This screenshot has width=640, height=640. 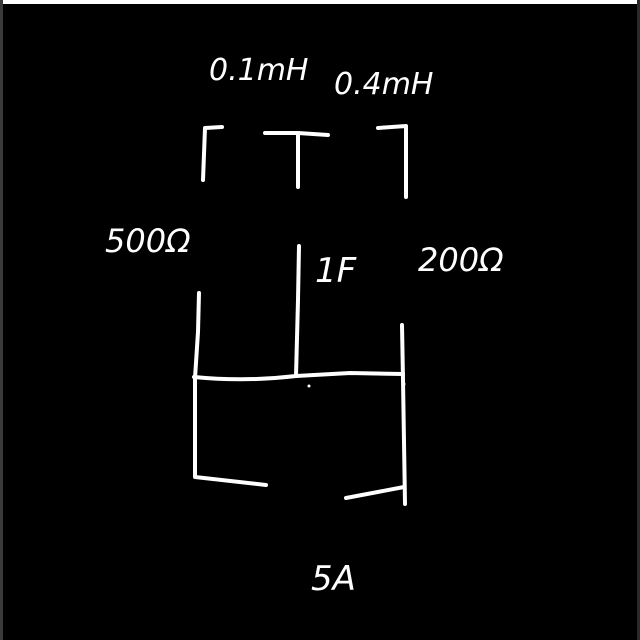 What do you see at coordinates (402, 352) in the screenshot?
I see `wire-right-lower` at bounding box center [402, 352].